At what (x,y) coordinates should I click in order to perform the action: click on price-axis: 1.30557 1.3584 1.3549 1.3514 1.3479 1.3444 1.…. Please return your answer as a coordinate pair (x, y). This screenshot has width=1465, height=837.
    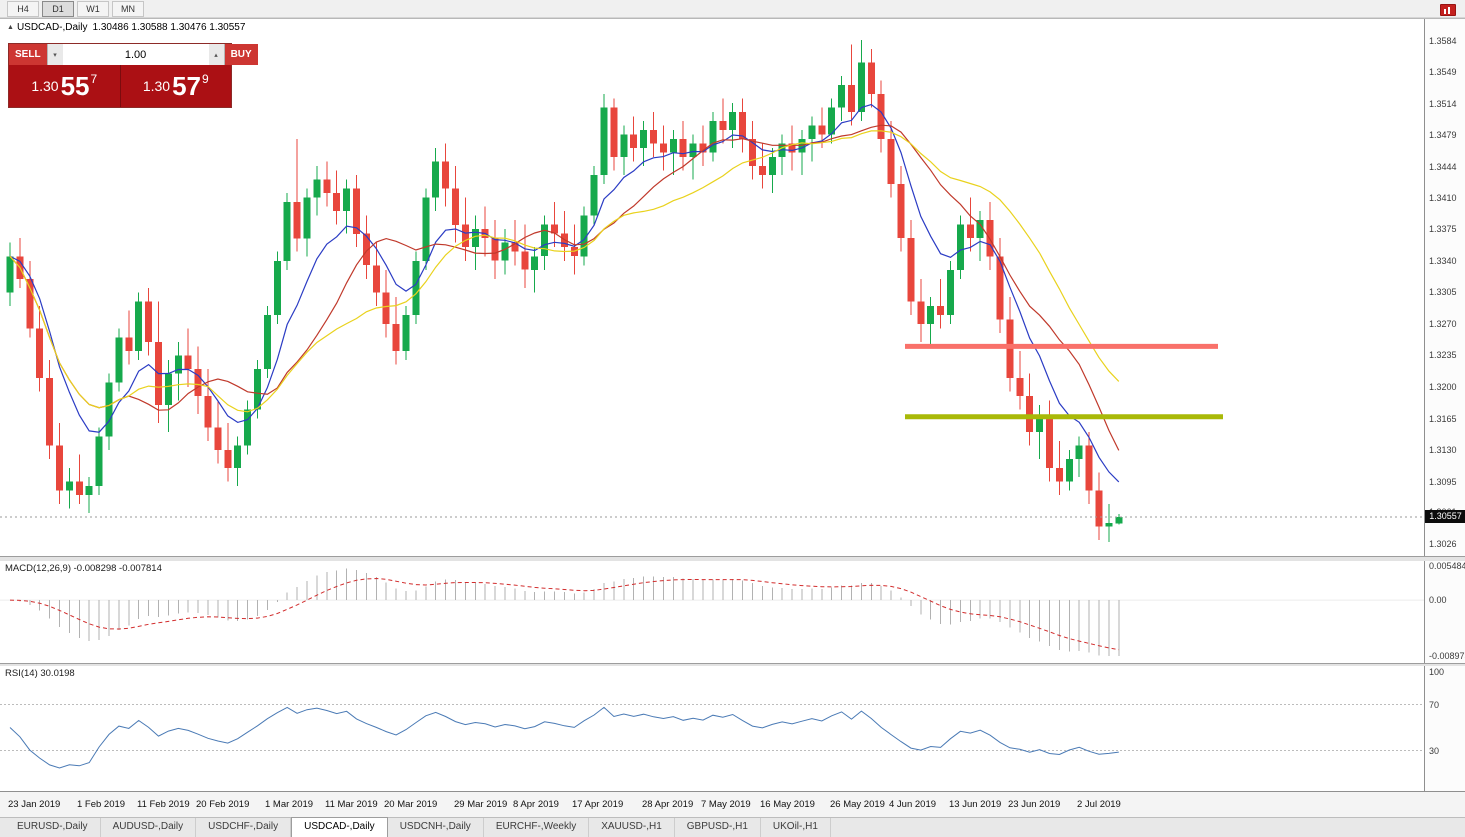
    Looking at the image, I should click on (1444, 288).